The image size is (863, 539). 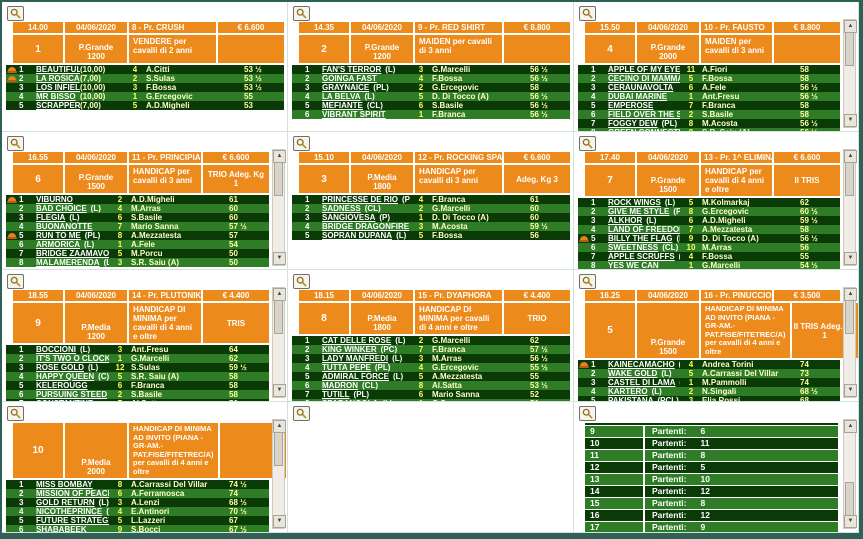 What do you see at coordinates (644, 229) in the screenshot?
I see `horse-name-link: LAND OF FREEDOM` at bounding box center [644, 229].